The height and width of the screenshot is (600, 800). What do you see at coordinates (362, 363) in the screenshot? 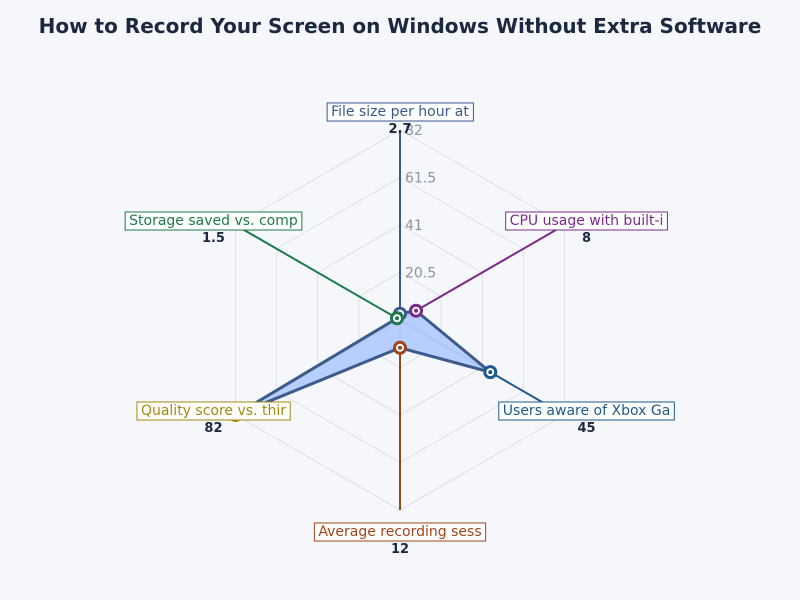
I see `data-area` at bounding box center [362, 363].